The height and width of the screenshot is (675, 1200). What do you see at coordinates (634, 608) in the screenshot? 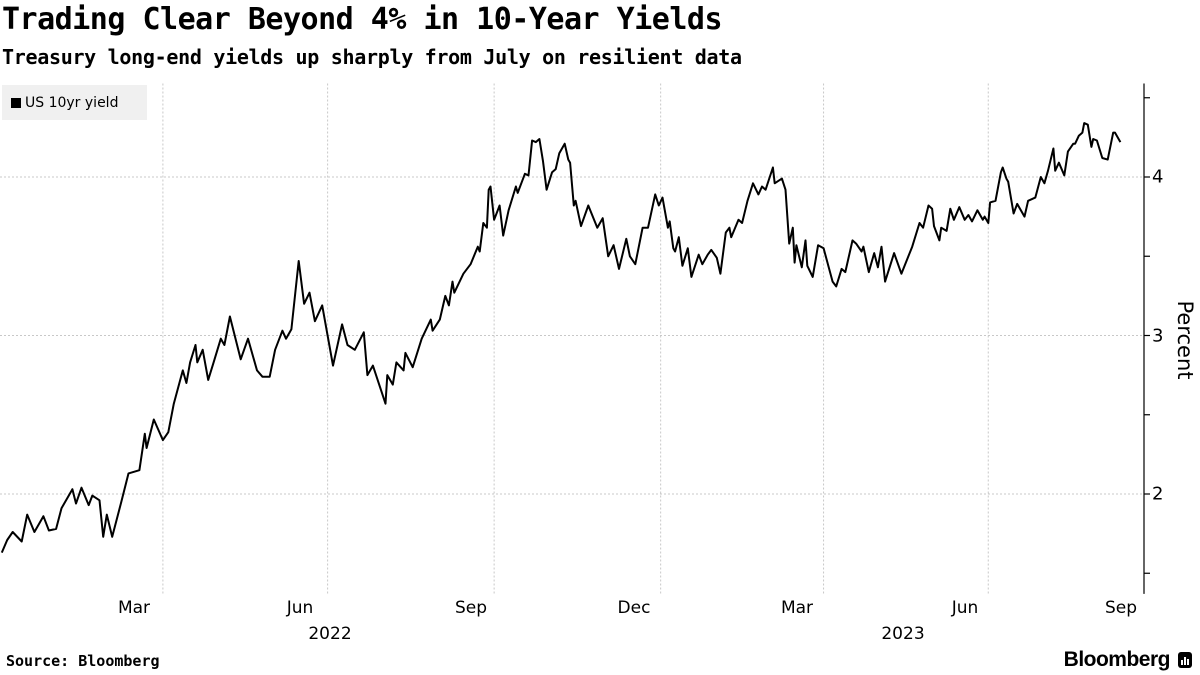
I see `x-tick-label: Dec` at bounding box center [634, 608].